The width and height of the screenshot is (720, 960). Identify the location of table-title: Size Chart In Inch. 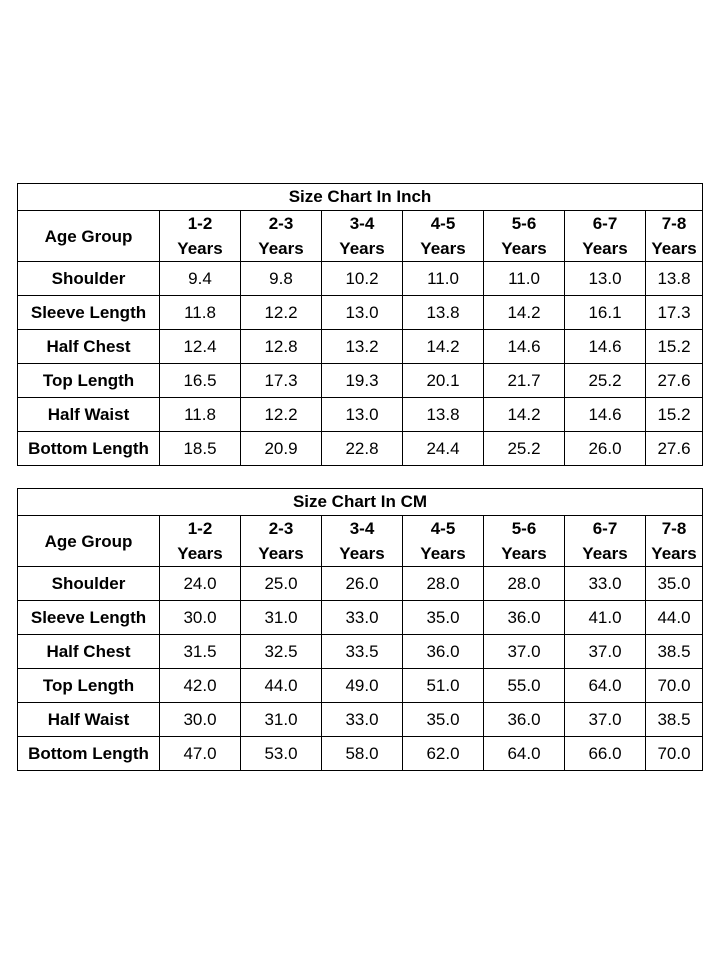
(360, 197).